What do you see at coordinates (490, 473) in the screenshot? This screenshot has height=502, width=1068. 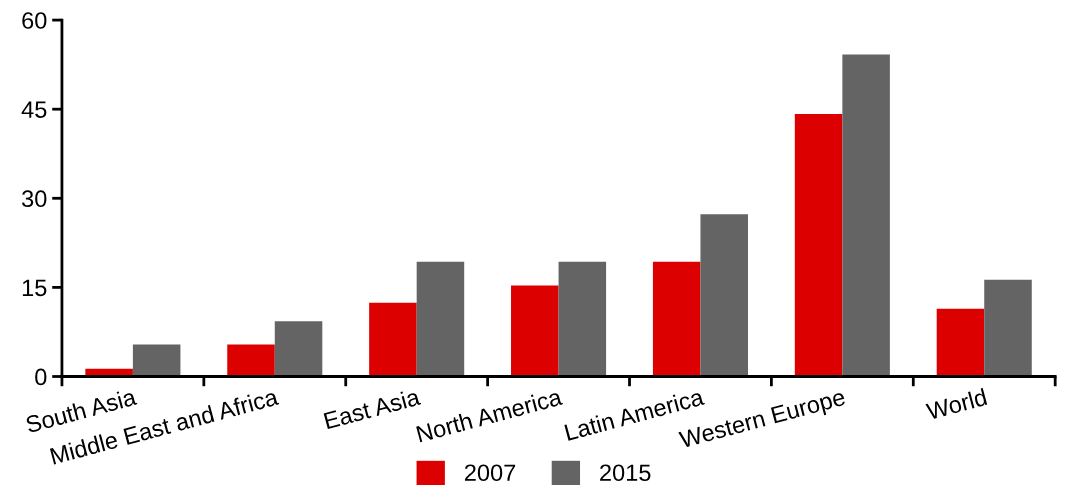 I see `legend-label: 2007` at bounding box center [490, 473].